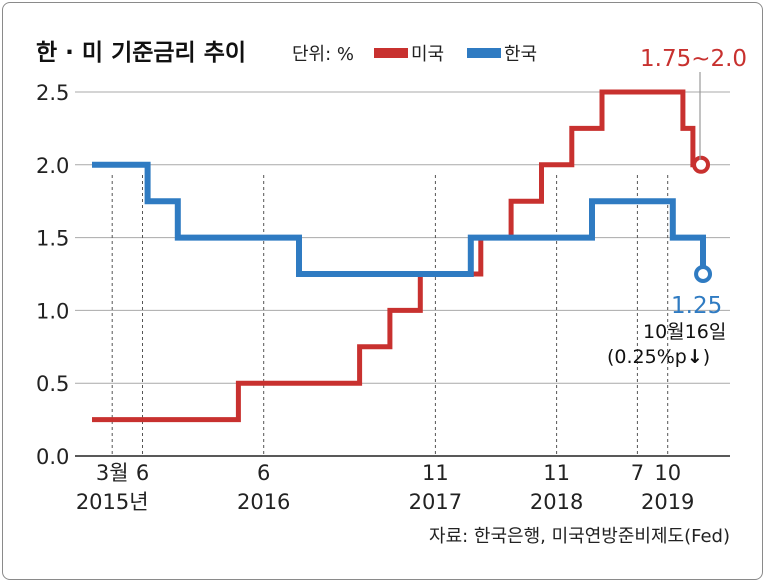 The height and width of the screenshot is (584, 767). I want to click on y-tick-label: 0.0, so click(52, 457).